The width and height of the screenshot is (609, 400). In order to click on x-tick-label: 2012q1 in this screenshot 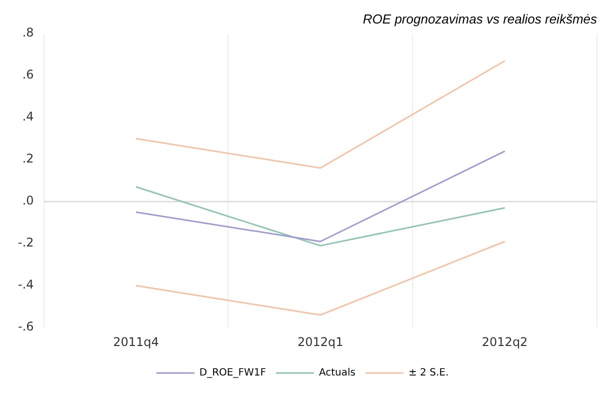, I will do `click(320, 341)`.